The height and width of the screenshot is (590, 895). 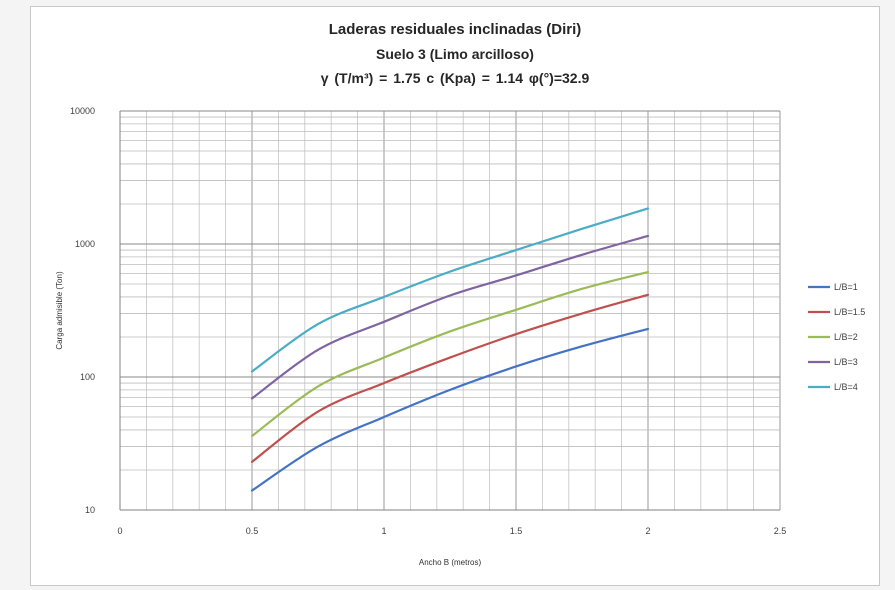 I want to click on legend-label: L/B=3, so click(x=846, y=362).